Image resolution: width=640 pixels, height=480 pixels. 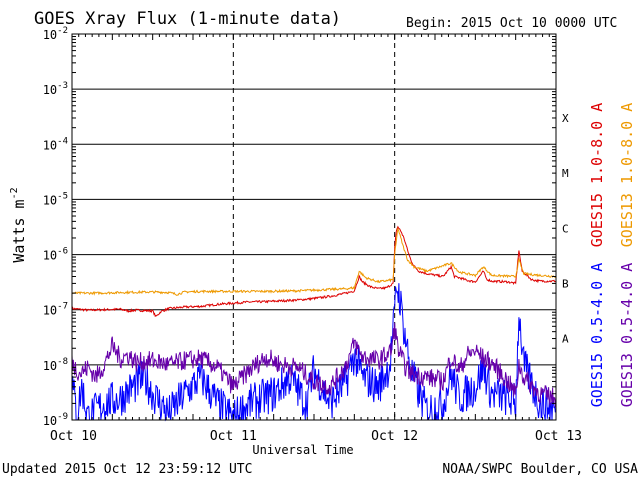 I want to click on flare-class-label: B, so click(x=565, y=283).